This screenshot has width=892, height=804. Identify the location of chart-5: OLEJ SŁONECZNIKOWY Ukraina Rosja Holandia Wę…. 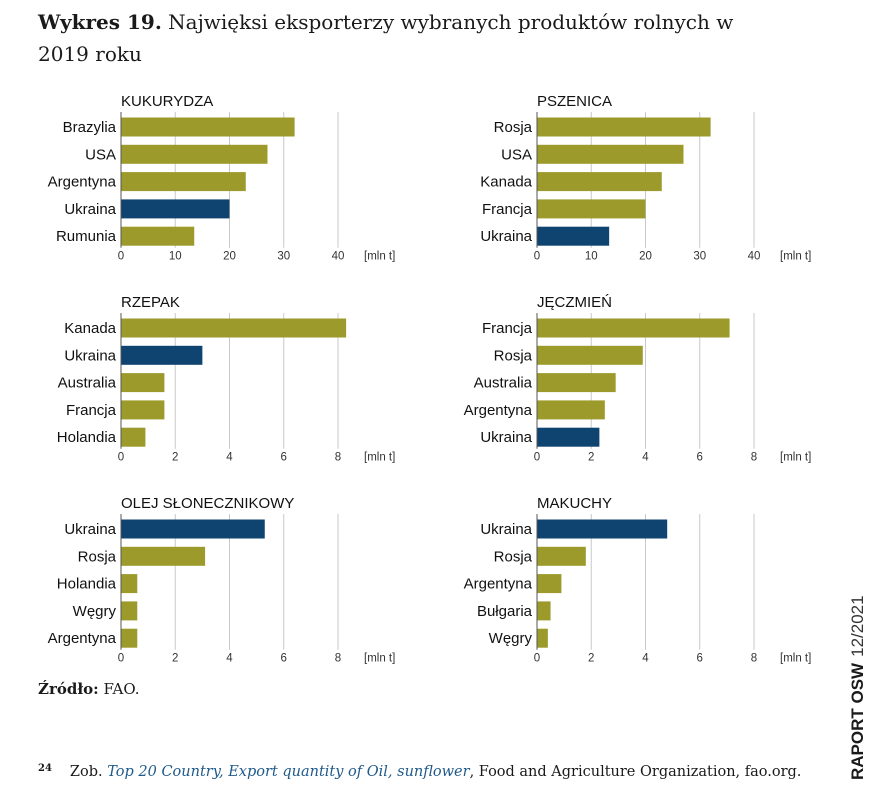
(222, 580).